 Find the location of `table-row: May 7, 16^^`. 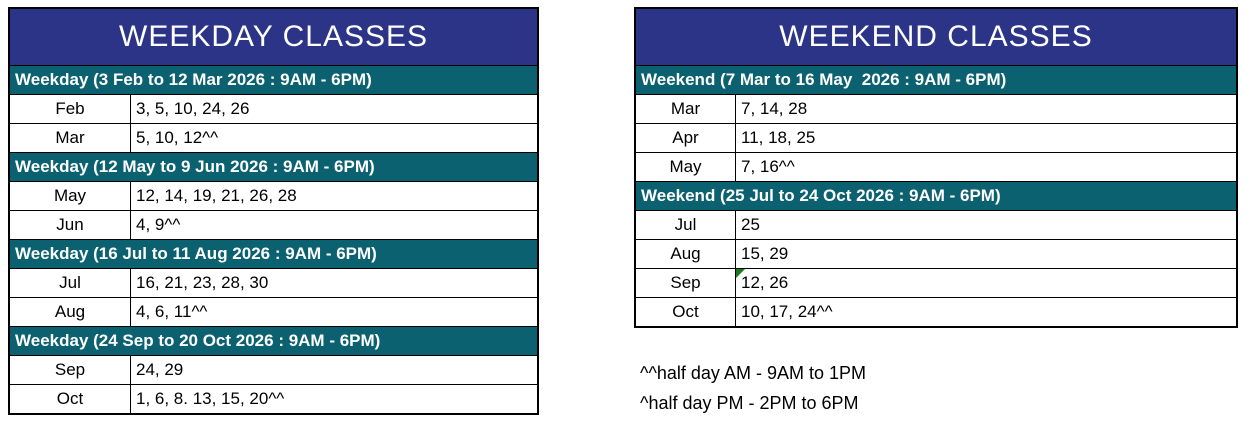

table-row: May 7, 16^^ is located at coordinates (936, 167).